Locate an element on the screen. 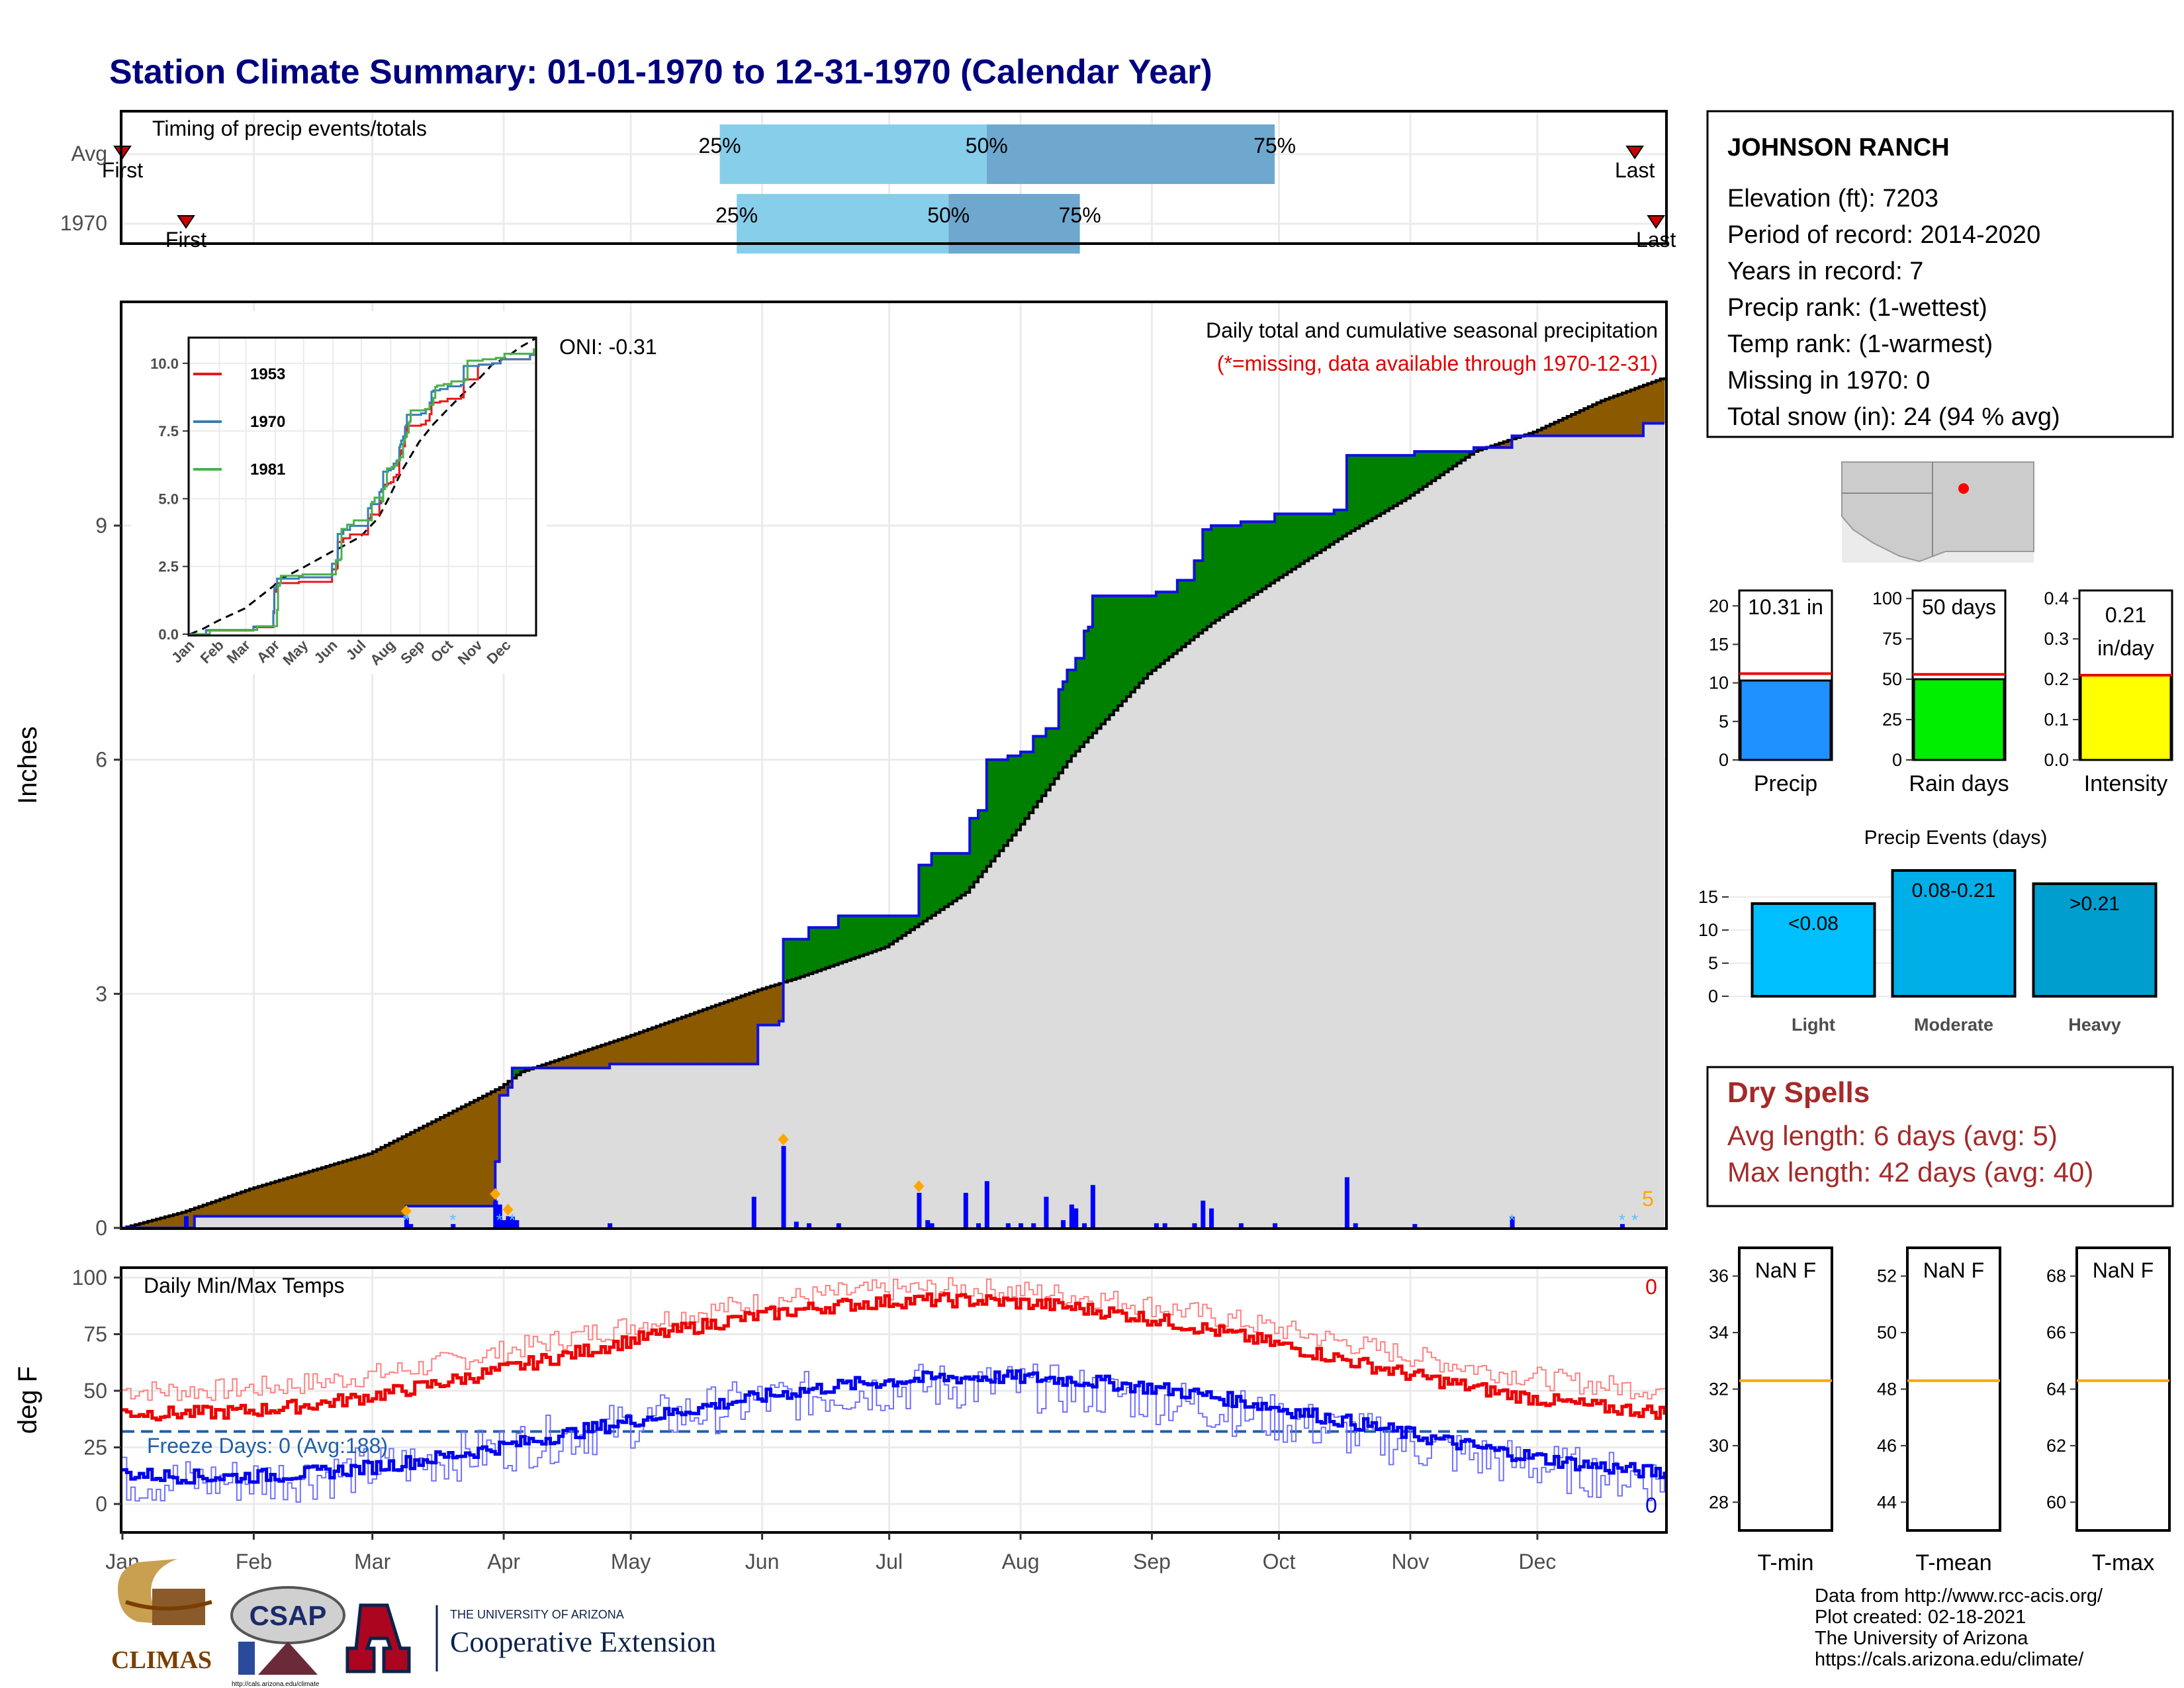  temp-box-tick-label: 62 is located at coordinates (2056, 1446).